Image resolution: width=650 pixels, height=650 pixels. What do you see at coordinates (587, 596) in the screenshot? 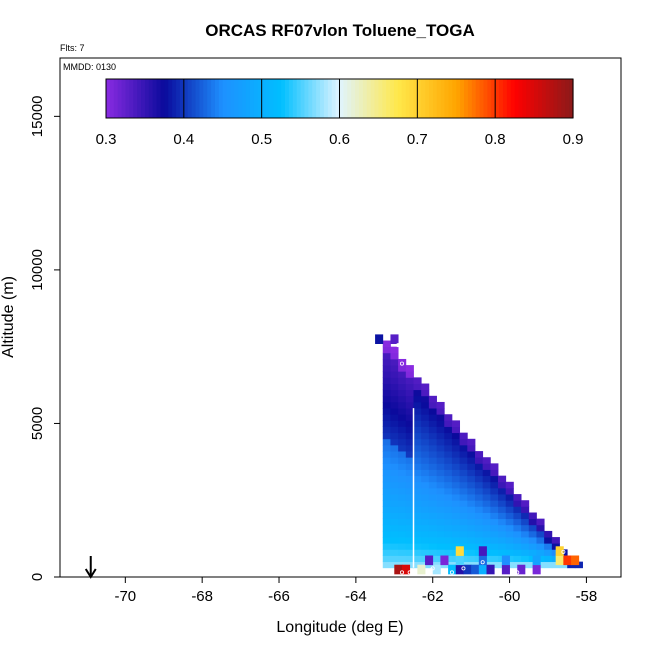
I see `x-tick-label: -58` at bounding box center [587, 596].